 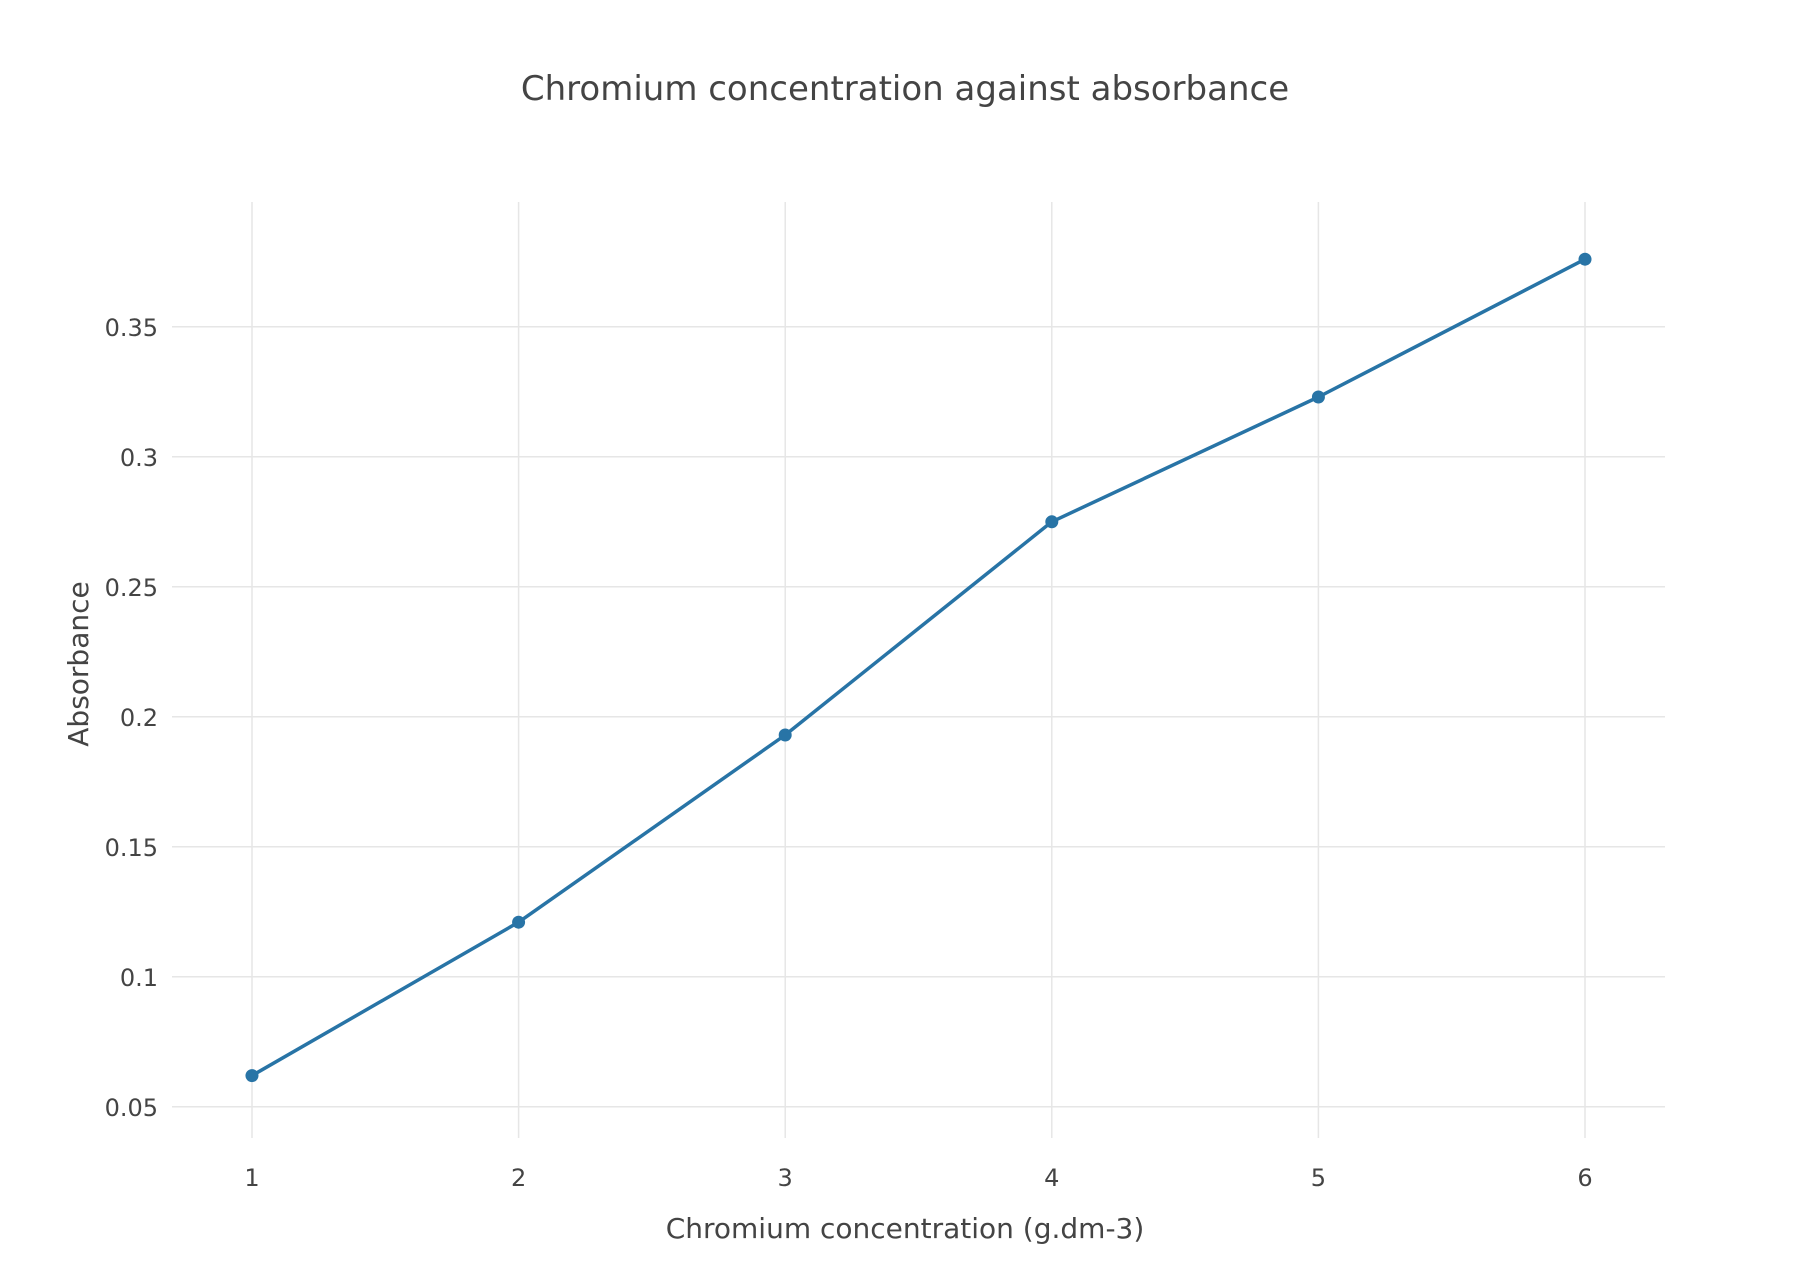 What do you see at coordinates (131, 1108) in the screenshot?
I see `y-tick-label: 0.05` at bounding box center [131, 1108].